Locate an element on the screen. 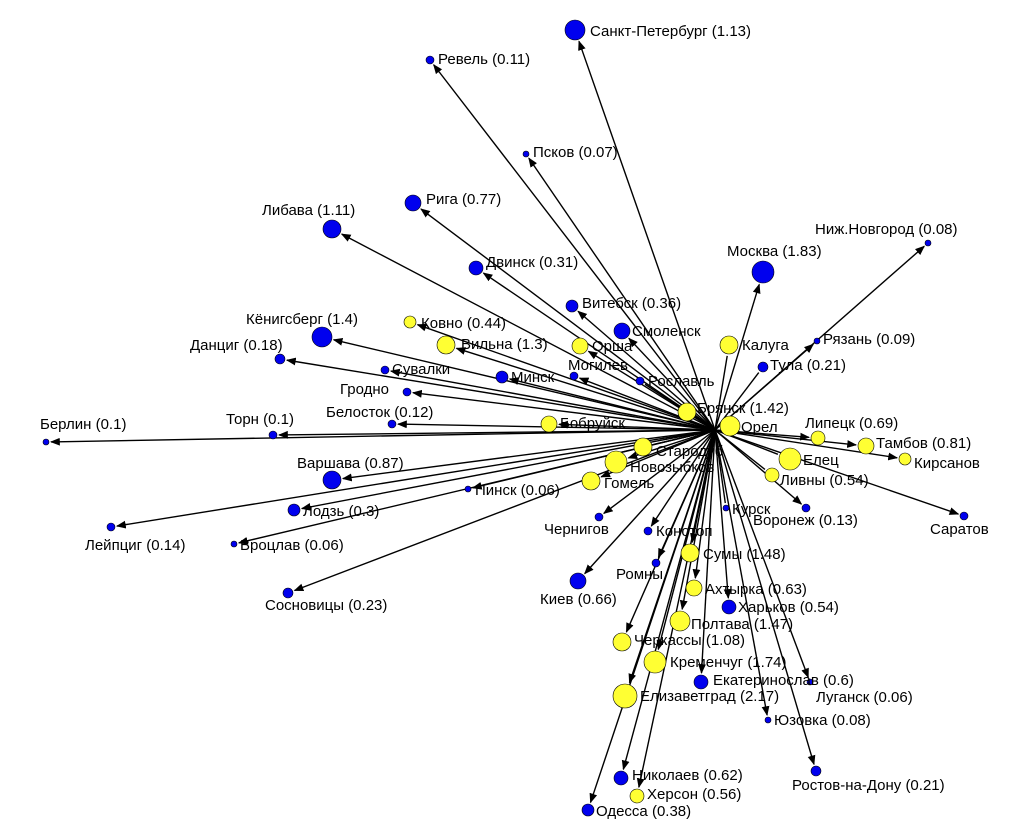 The image size is (1024, 834). node-label: Гродно is located at coordinates (364, 389).